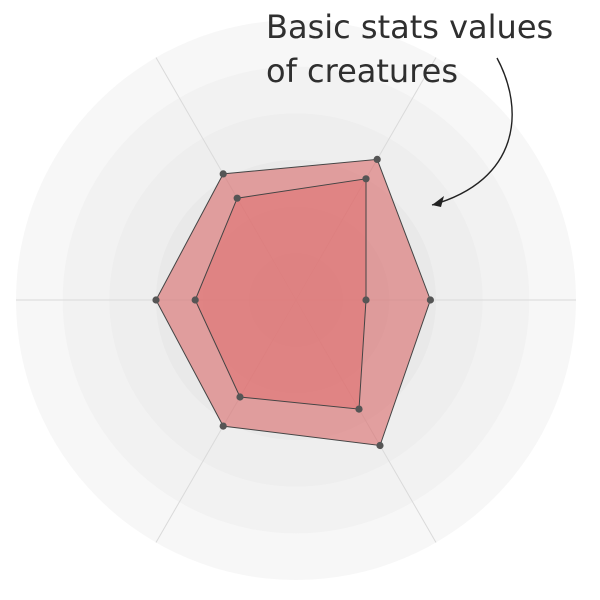 The image size is (600, 600). I want to click on annotation-line-2: of creatures, so click(362, 71).